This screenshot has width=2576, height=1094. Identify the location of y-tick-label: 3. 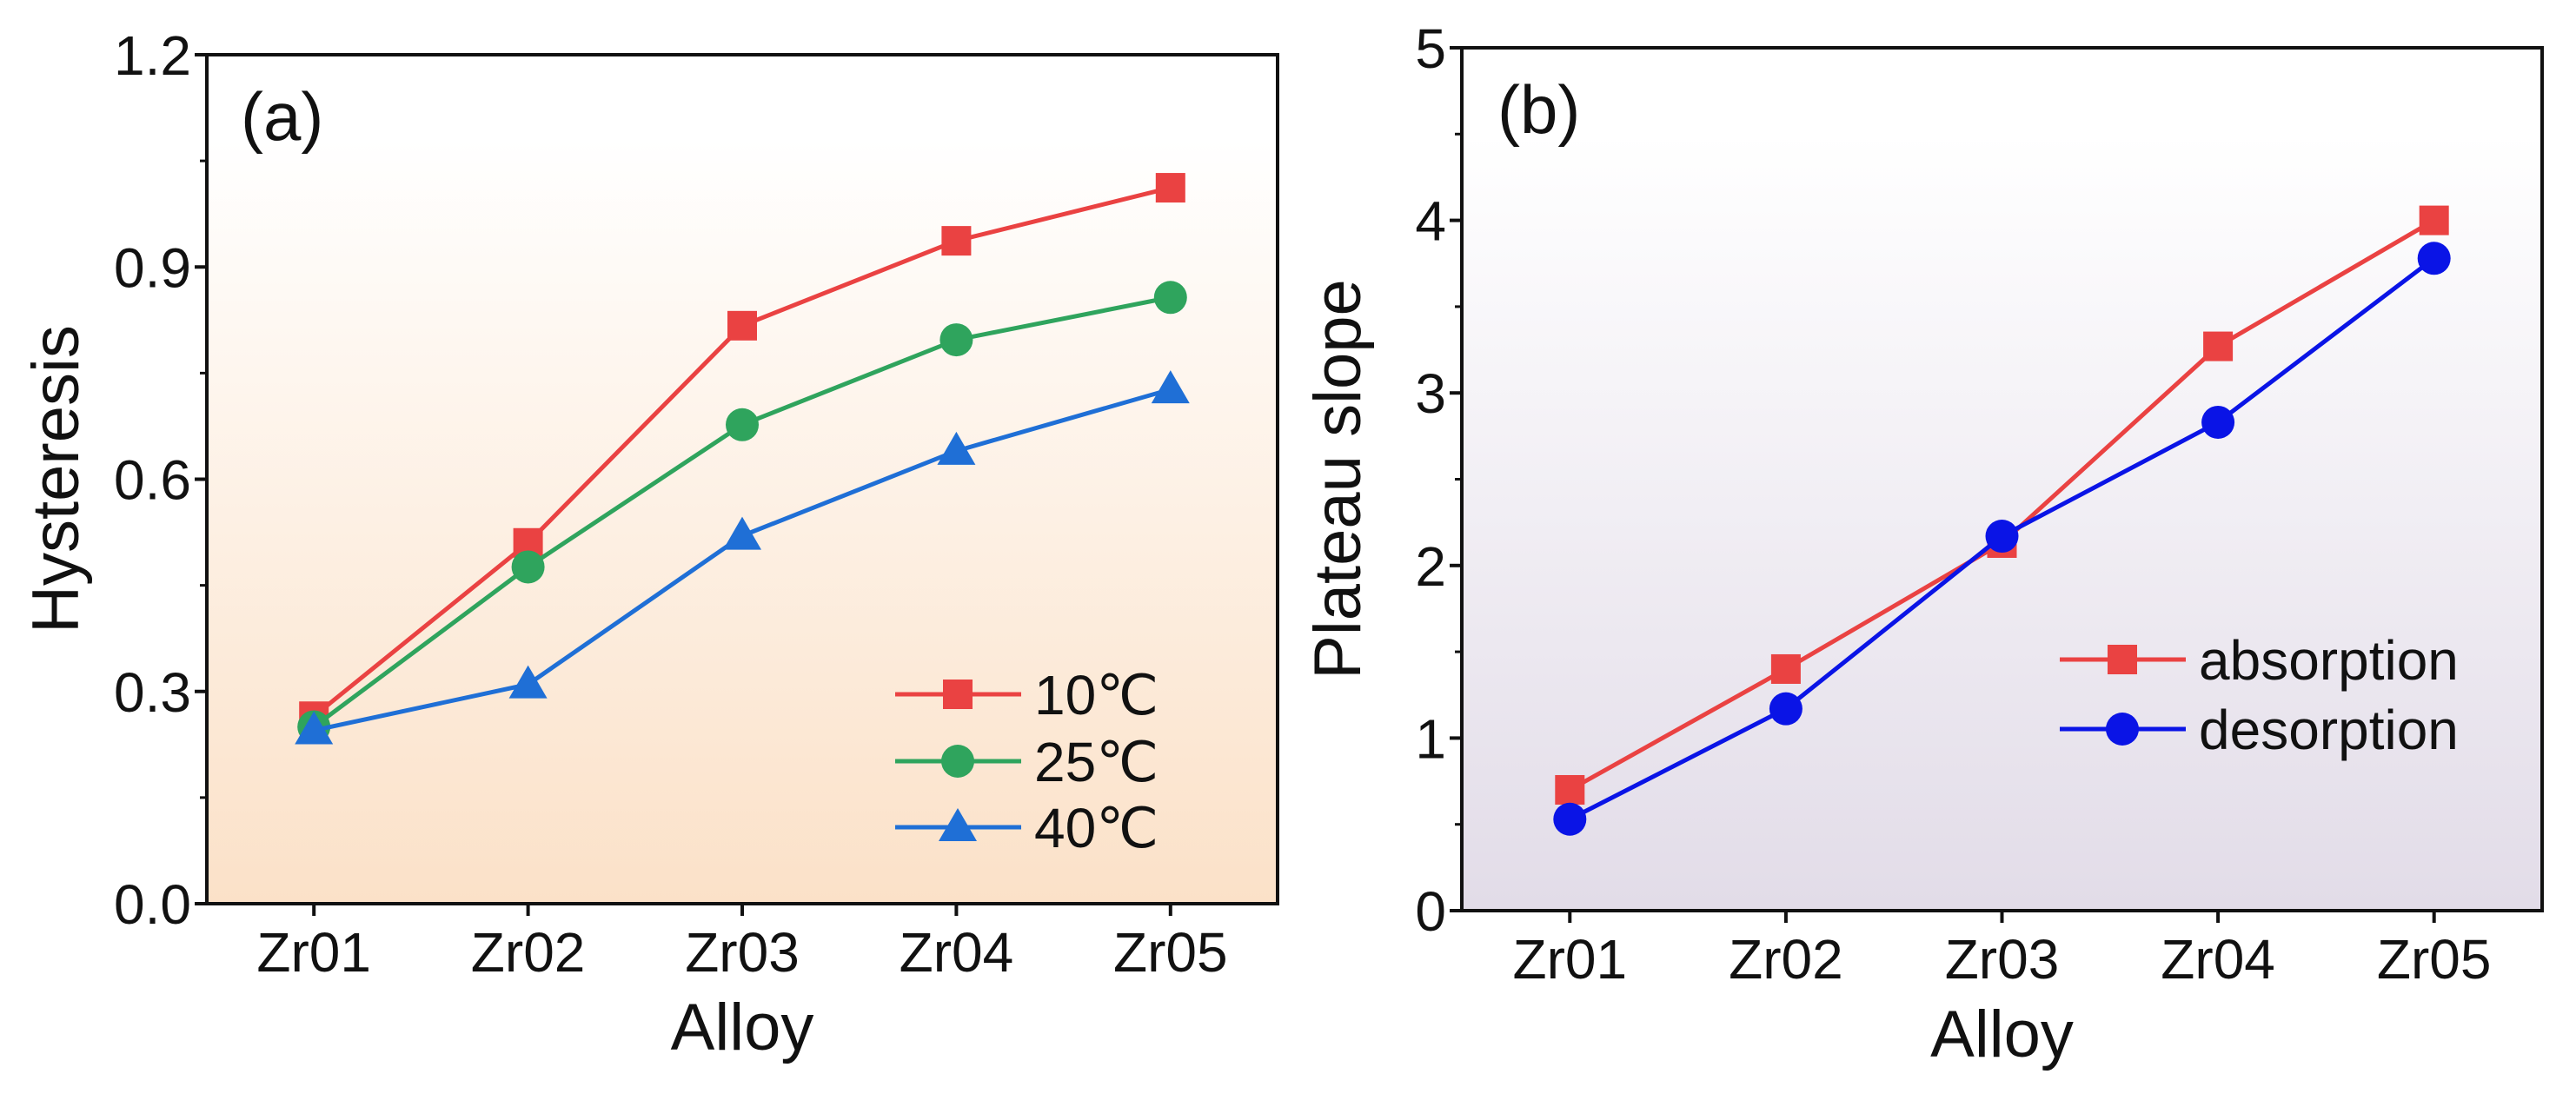
(1430, 393).